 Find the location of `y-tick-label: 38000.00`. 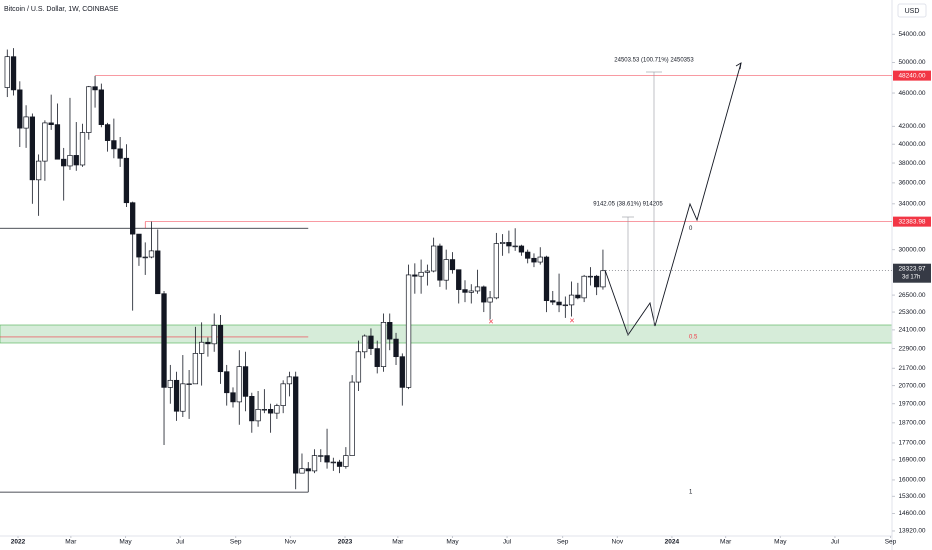

y-tick-label: 38000.00 is located at coordinates (911, 163).